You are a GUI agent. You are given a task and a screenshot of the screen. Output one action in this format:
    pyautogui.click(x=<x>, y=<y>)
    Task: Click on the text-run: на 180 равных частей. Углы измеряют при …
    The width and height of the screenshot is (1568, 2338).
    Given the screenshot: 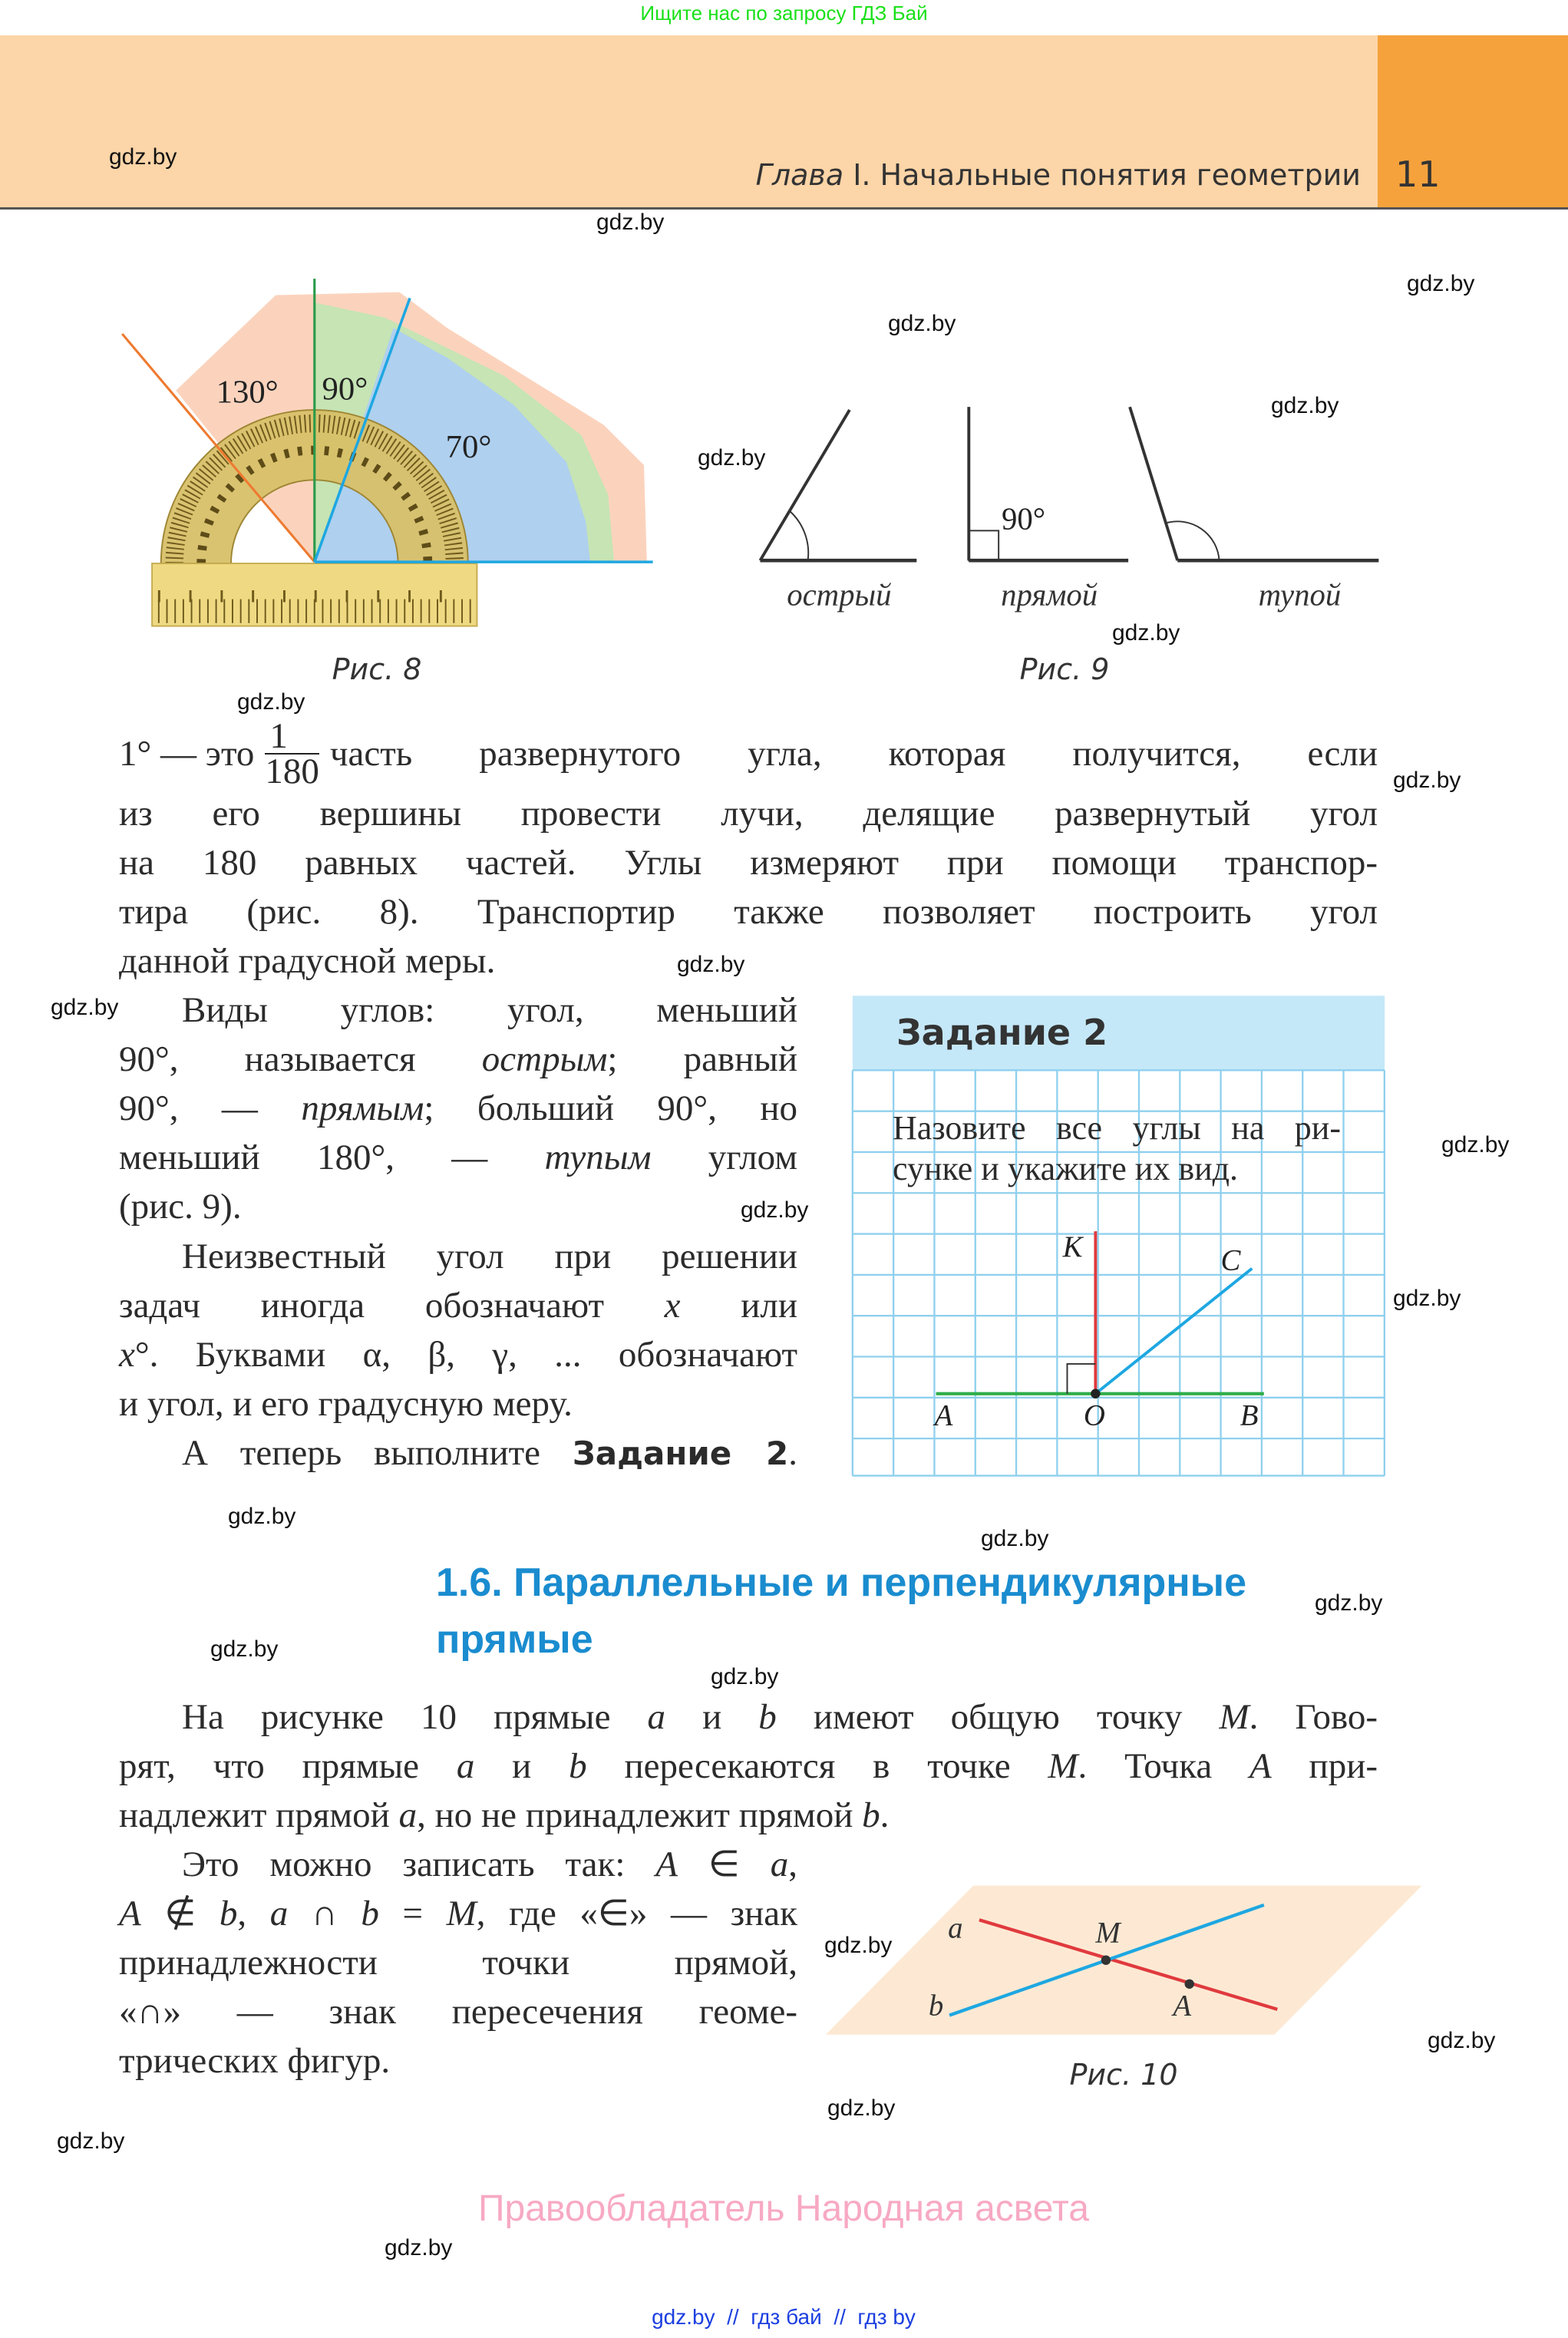 What is the action you would take?
    pyautogui.click(x=748, y=863)
    